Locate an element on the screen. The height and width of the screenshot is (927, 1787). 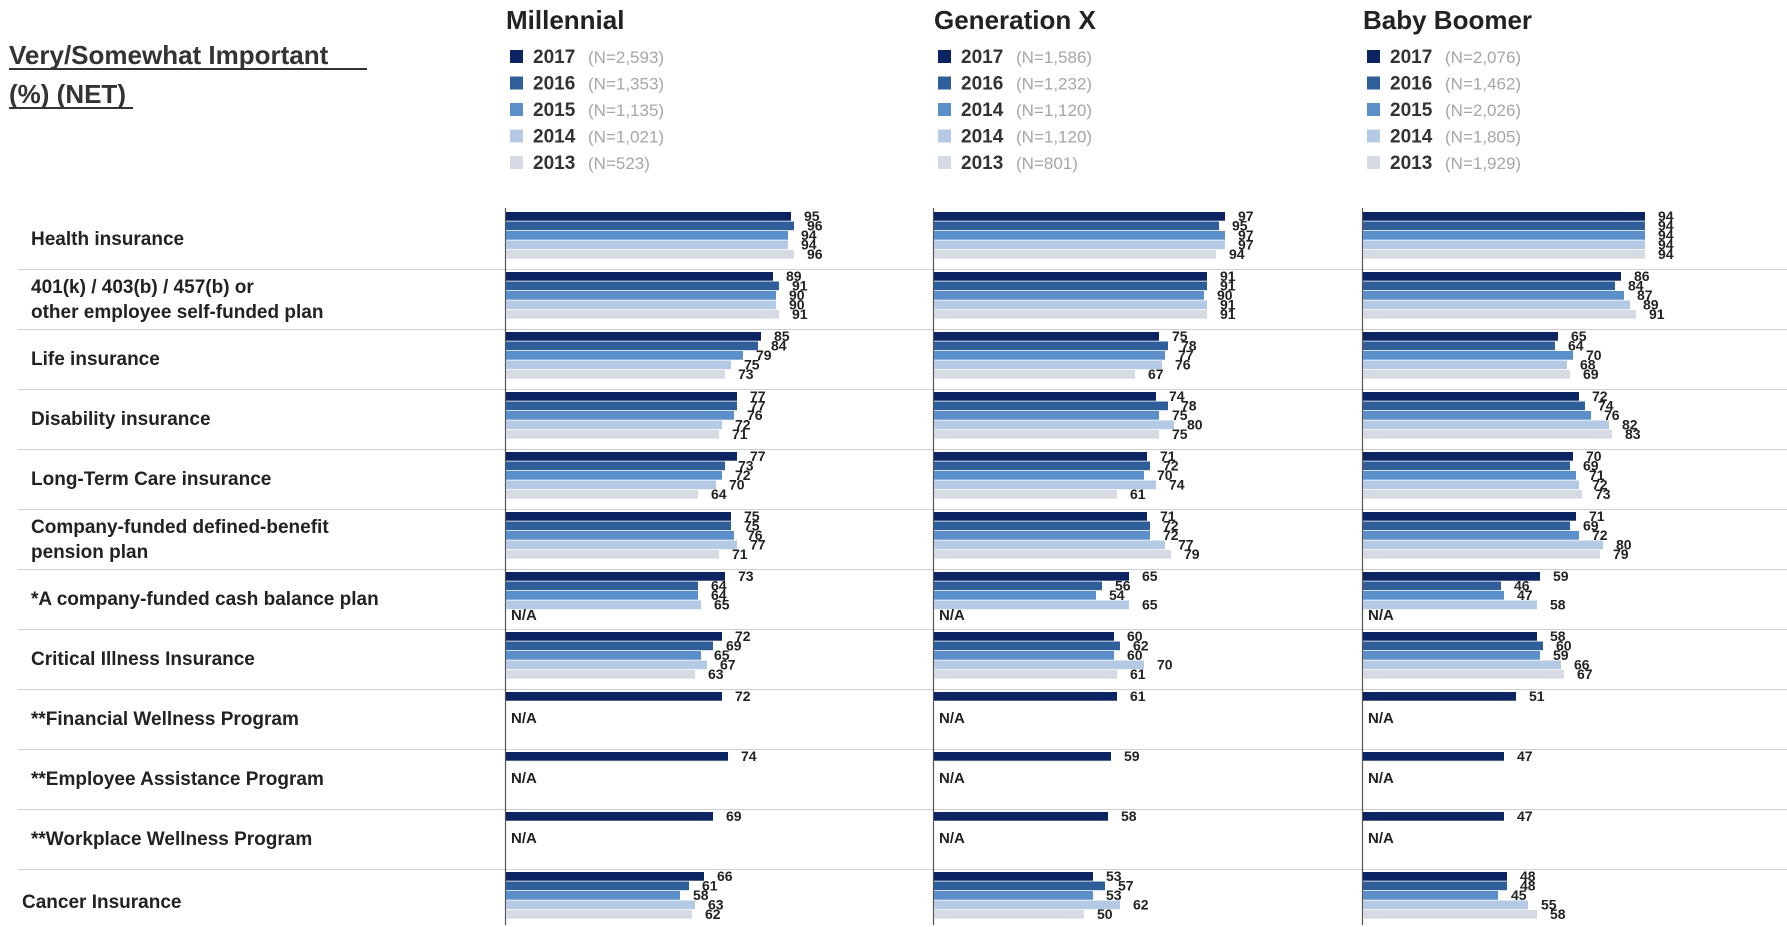
category-label-11: **Workplace Wellness Program is located at coordinates (171, 839).